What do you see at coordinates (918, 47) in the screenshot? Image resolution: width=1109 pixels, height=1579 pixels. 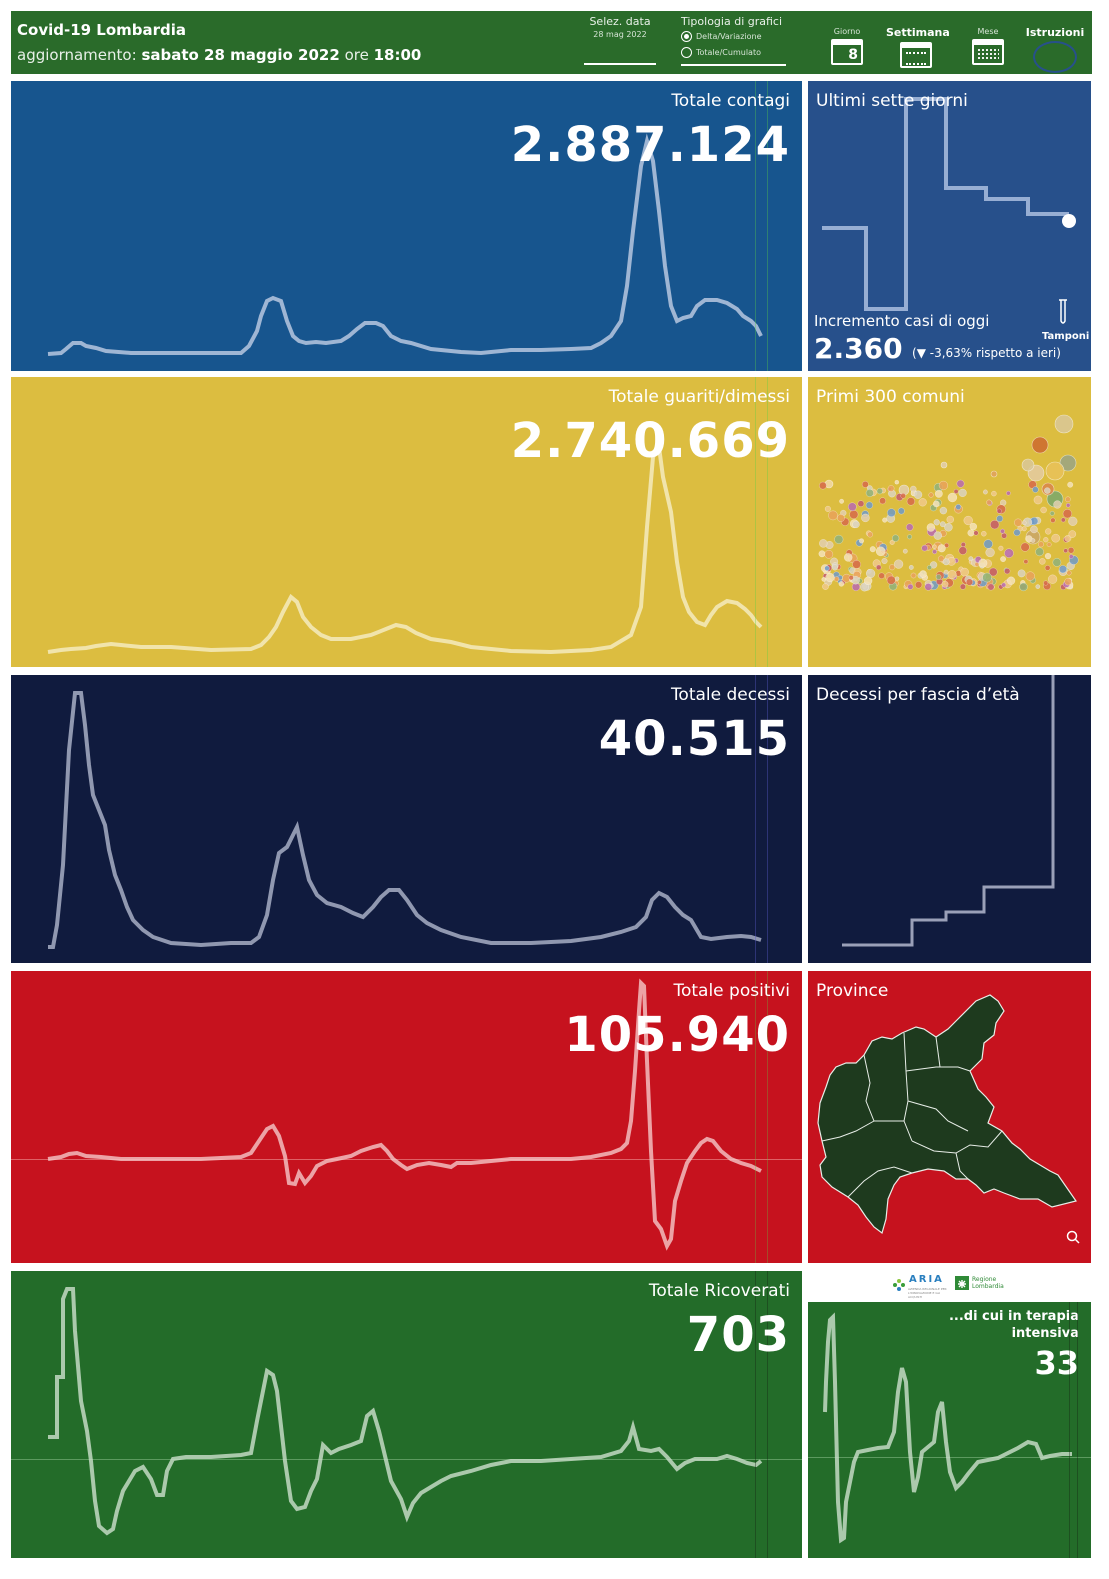 I see `period-week-button: Settimana` at bounding box center [918, 47].